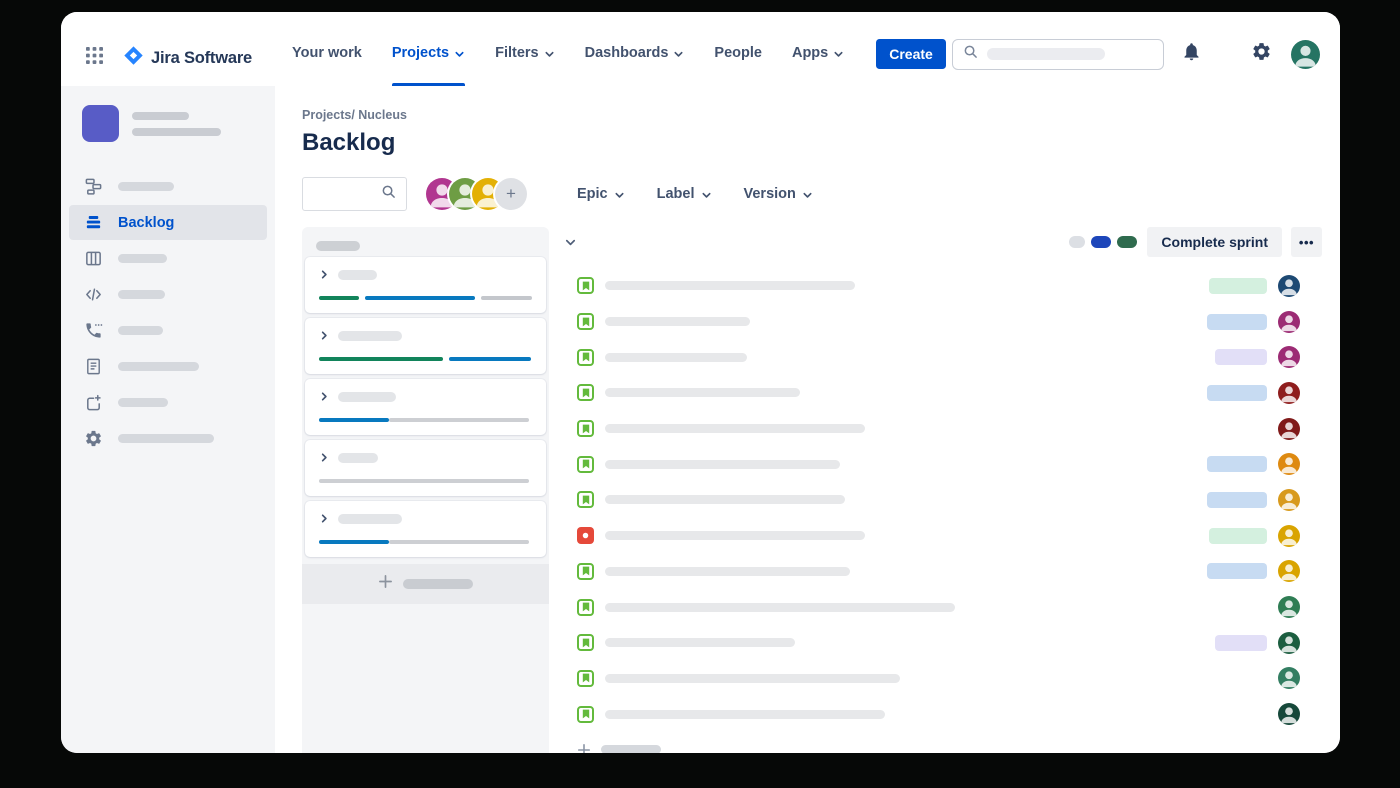  Describe the element at coordinates (327, 58) in the screenshot. I see `nav-item-your-work: Your work` at that location.